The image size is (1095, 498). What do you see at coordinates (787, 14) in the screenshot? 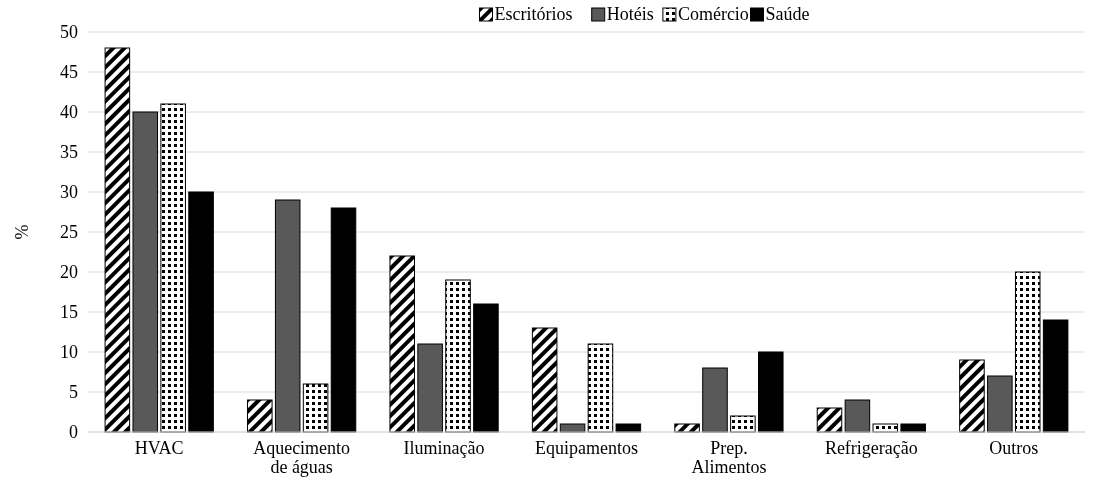
I see `legend-label: Saúde` at bounding box center [787, 14].